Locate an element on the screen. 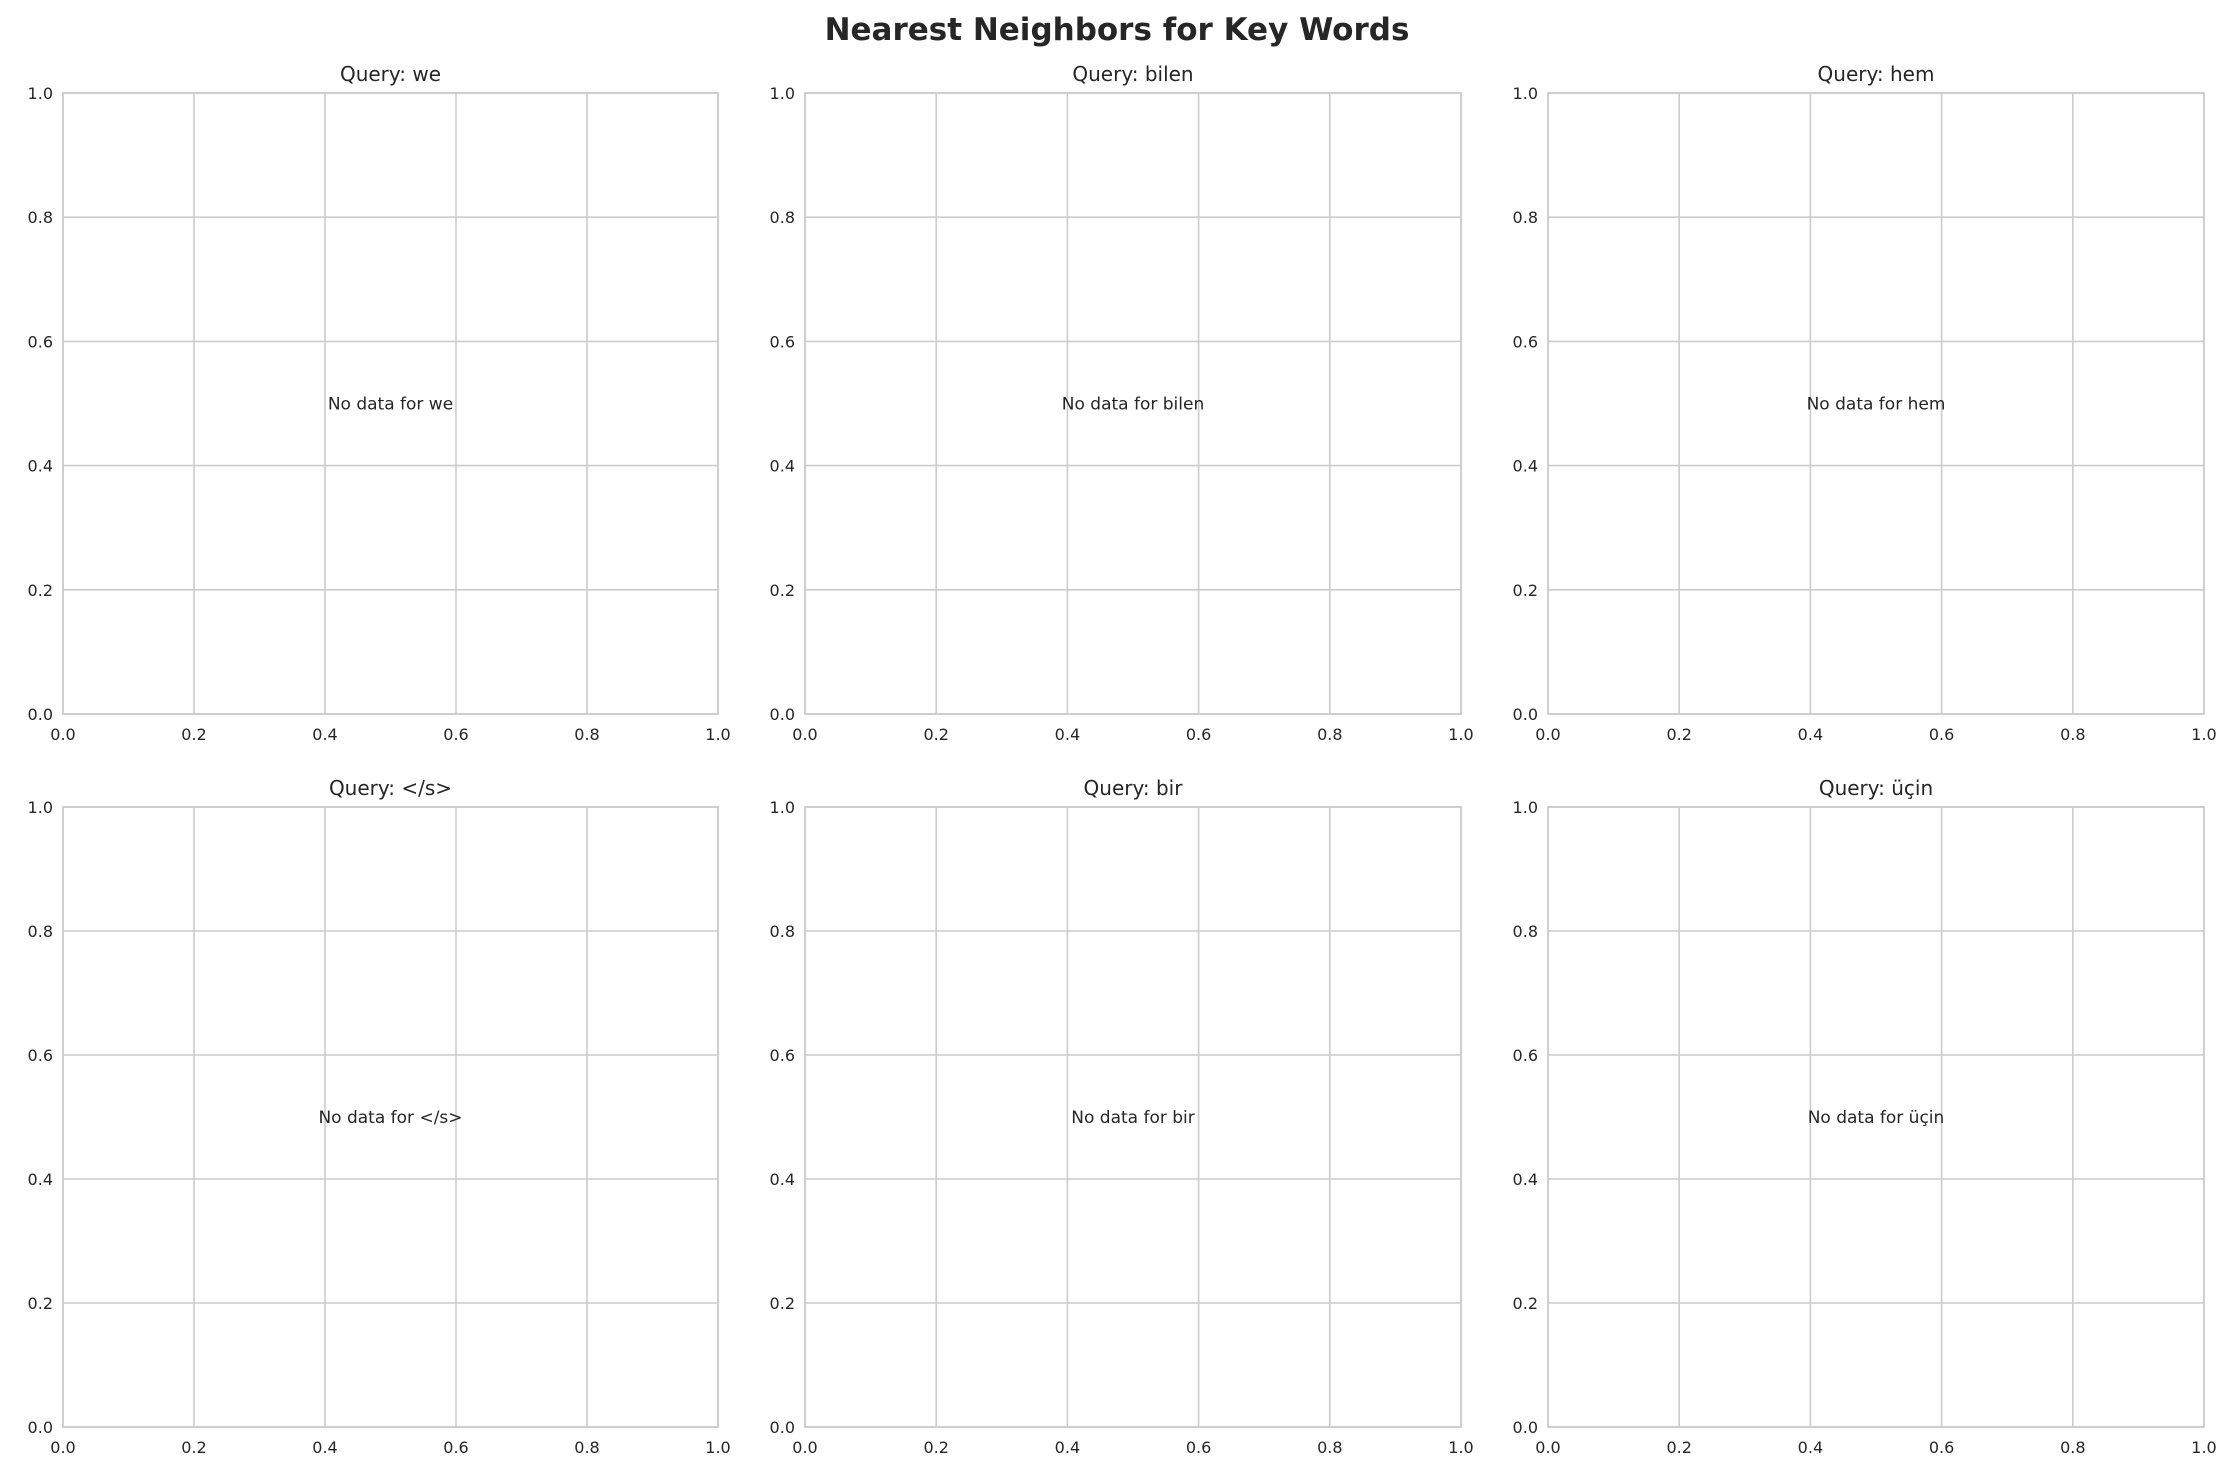 The image size is (2235, 1476). subplot-title: Query: bir is located at coordinates (1134, 788).